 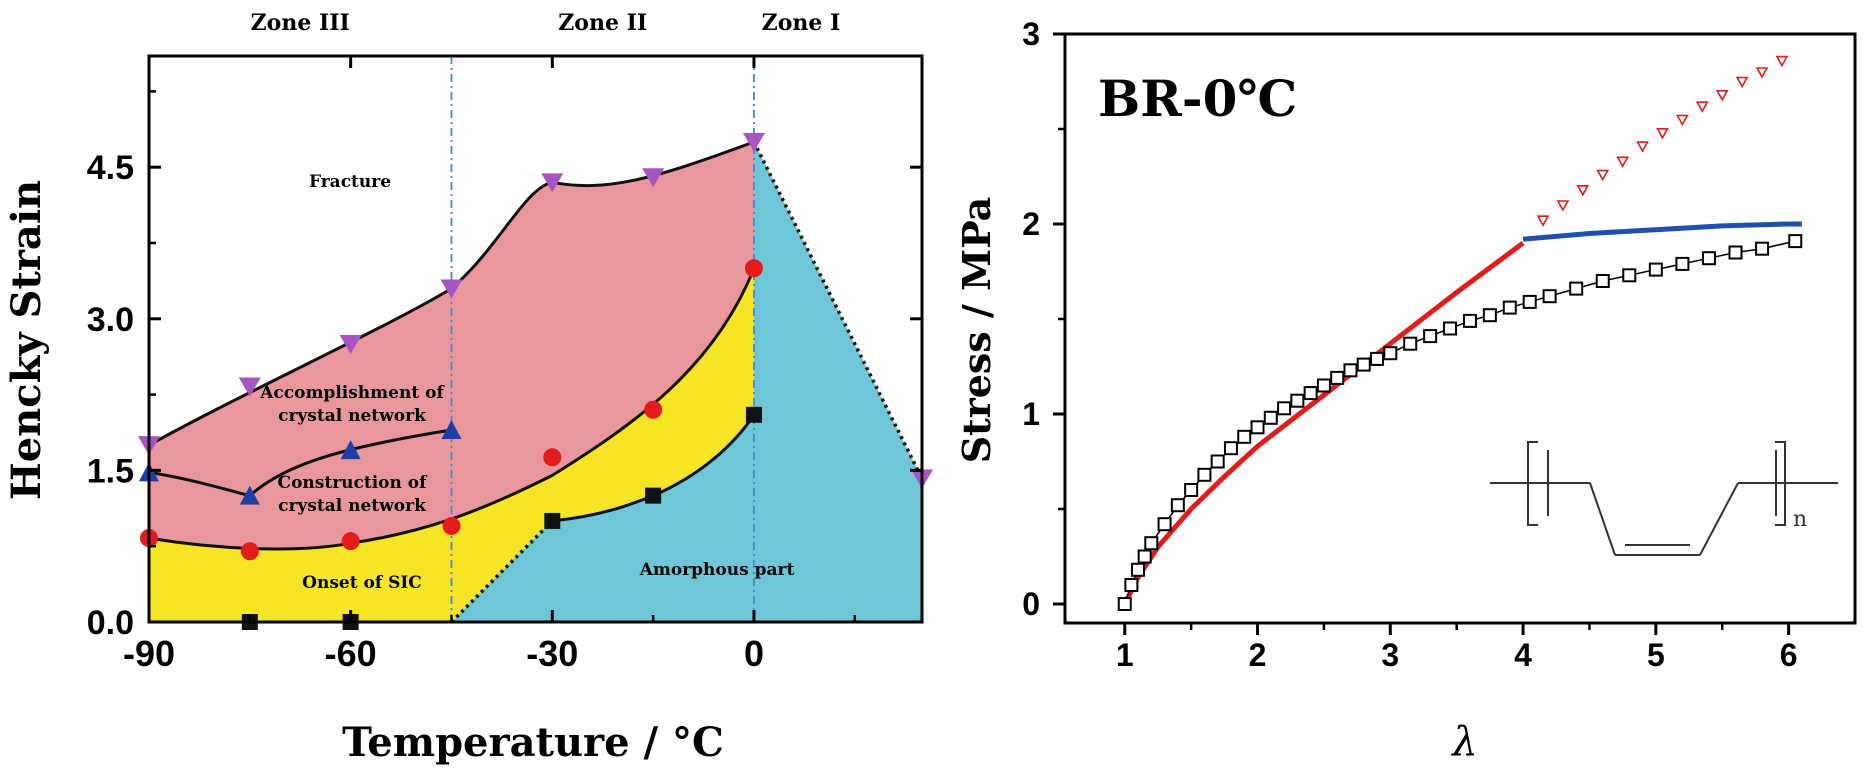 What do you see at coordinates (1125, 655) in the screenshot?
I see `x-tick-label-right-0: 1` at bounding box center [1125, 655].